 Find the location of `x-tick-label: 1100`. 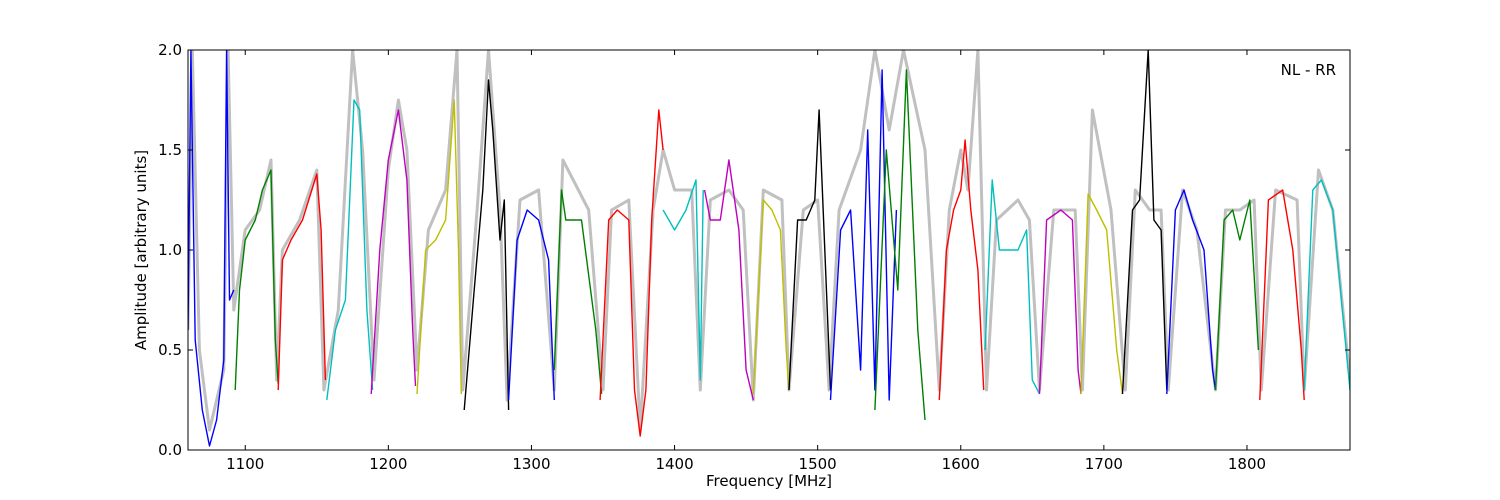

x-tick-label: 1100 is located at coordinates (245, 464).